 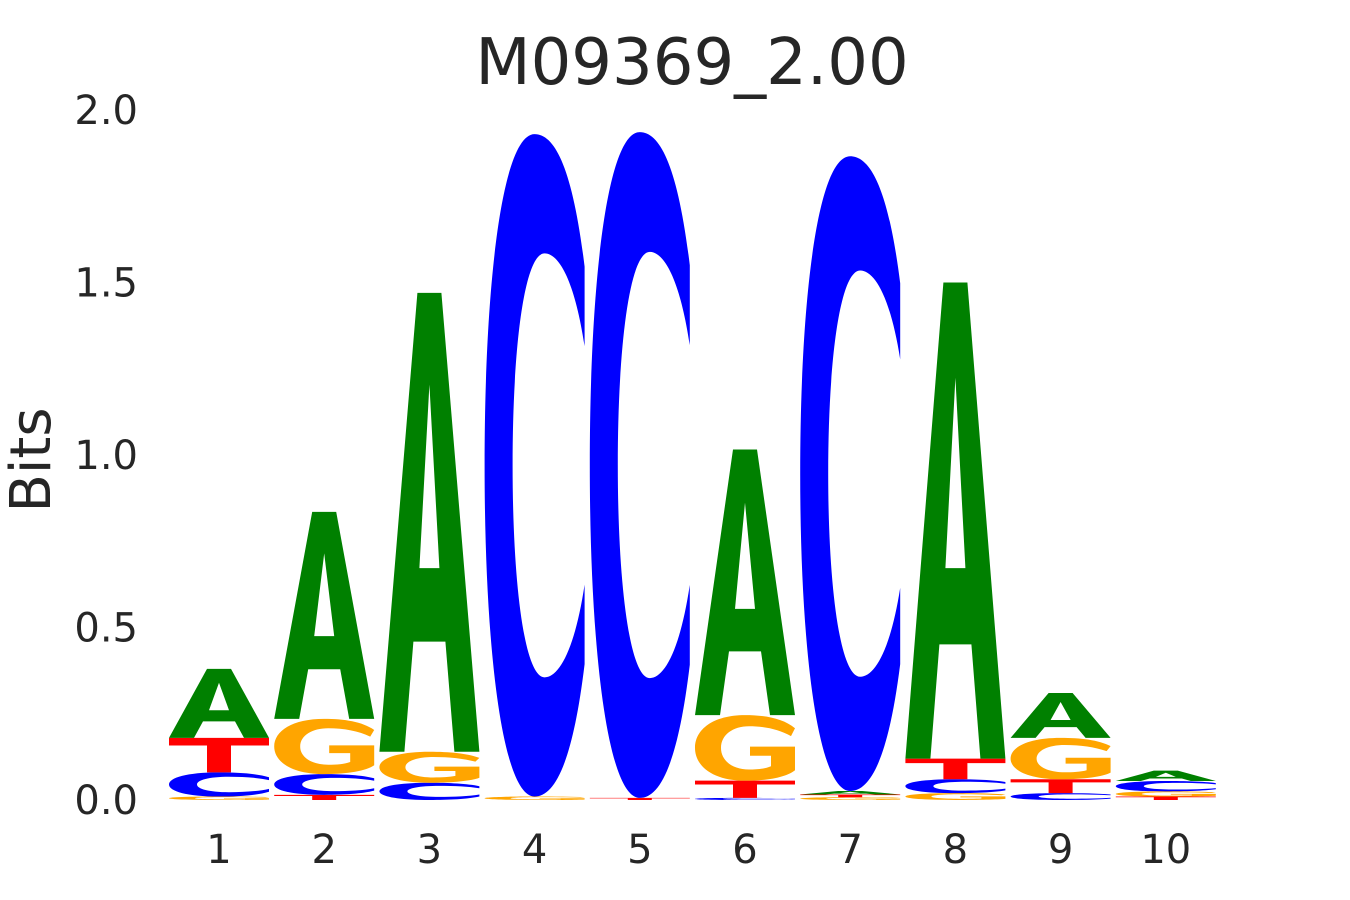 What do you see at coordinates (691, 63) in the screenshot?
I see `chart-title: M09369_2.00` at bounding box center [691, 63].